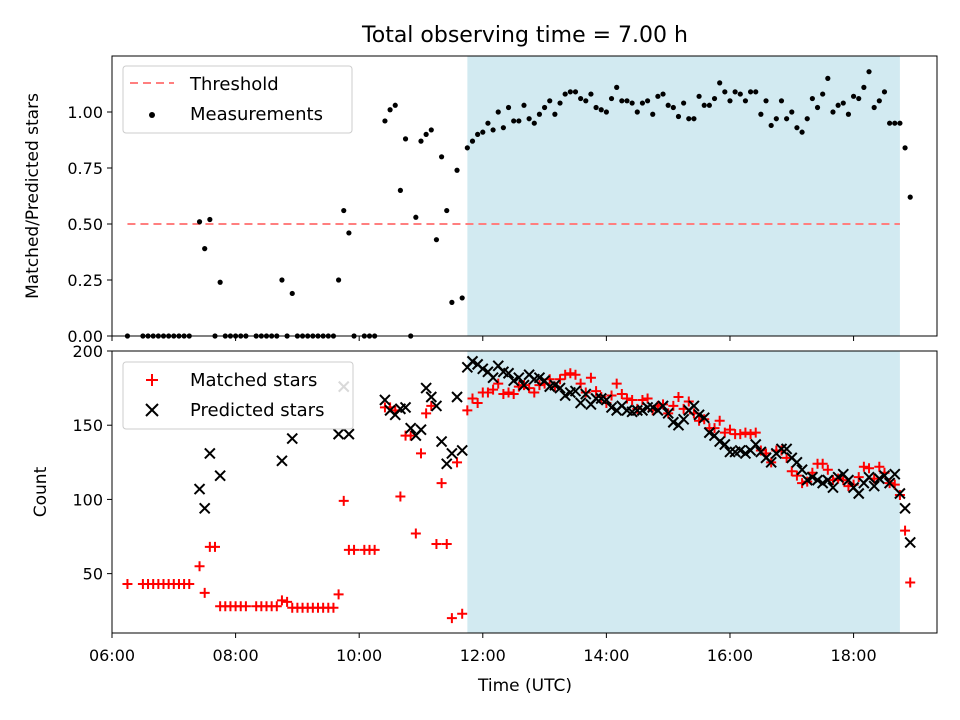 The image size is (960, 720). Describe the element at coordinates (237, 99) in the screenshot. I see `top-legend-box` at that location.